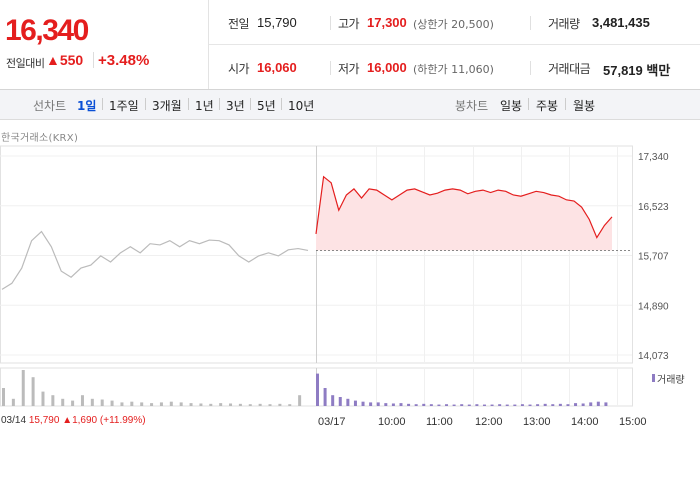 The height and width of the screenshot is (490, 700). I want to click on today-line, so click(464, 207).